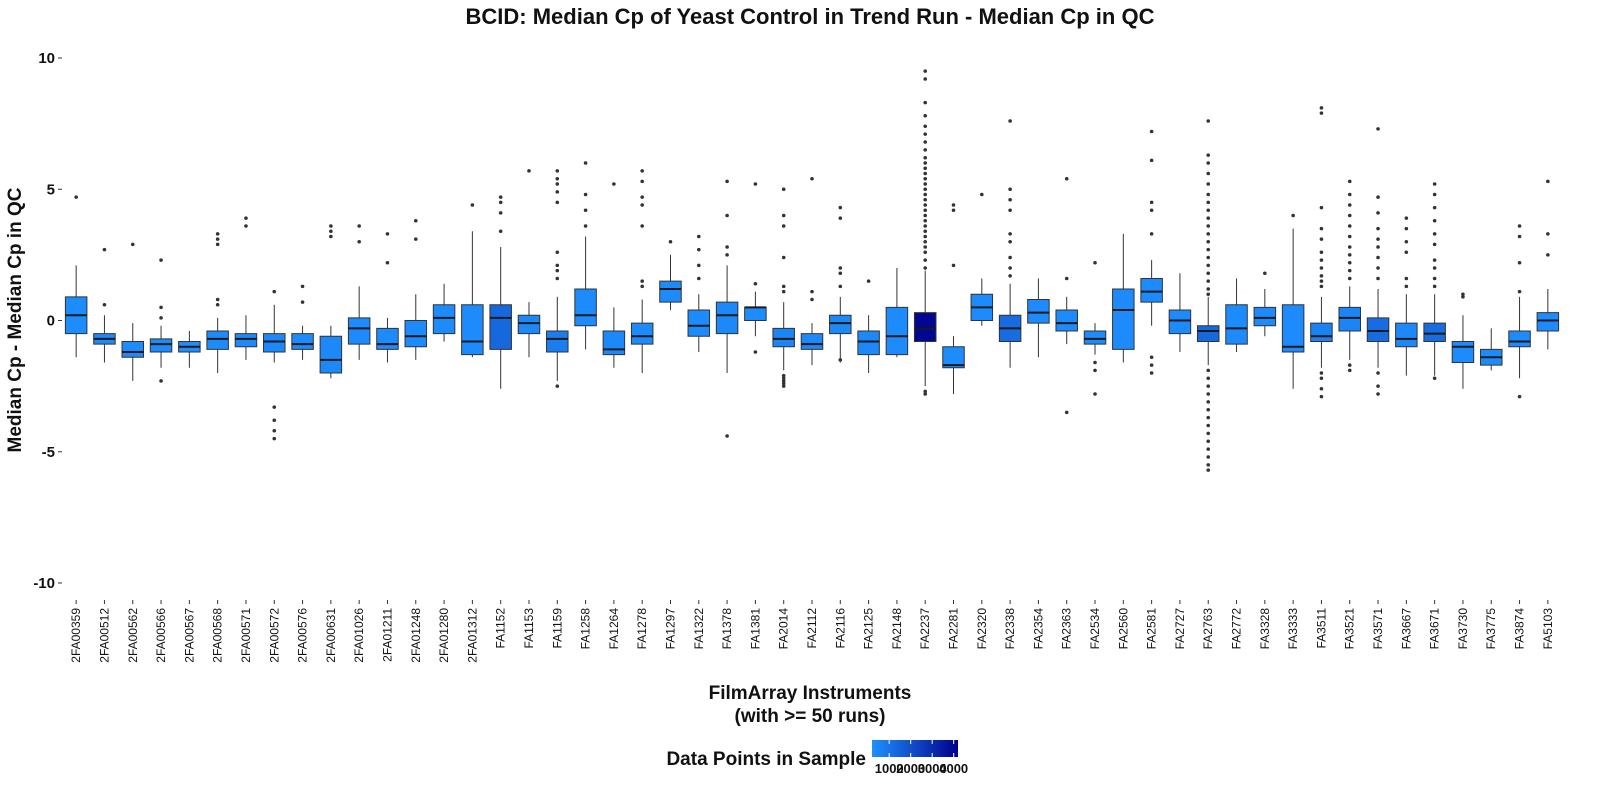 Image resolution: width=1600 pixels, height=805 pixels. I want to click on x-tick-label: 2FA00576, so click(303, 635).